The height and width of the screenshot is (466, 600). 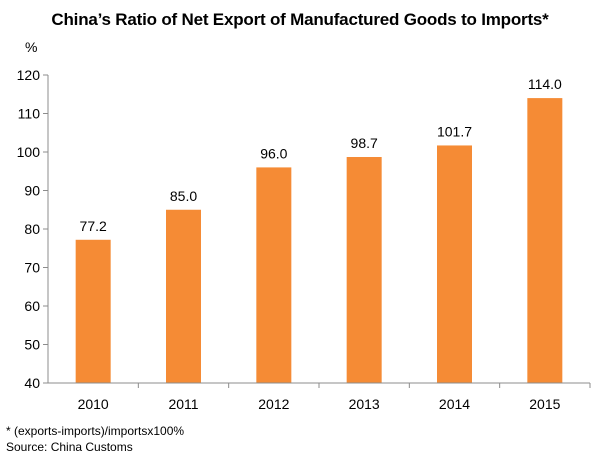 I want to click on y-axis-unit-label: %, so click(x=31, y=47).